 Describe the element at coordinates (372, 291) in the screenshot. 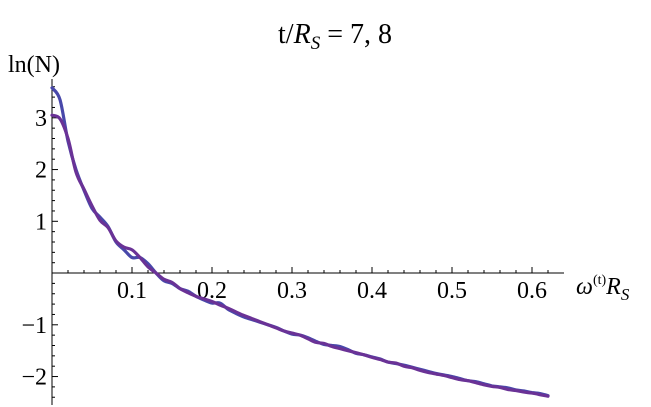

I see `x-tick-label: 0.4` at that location.